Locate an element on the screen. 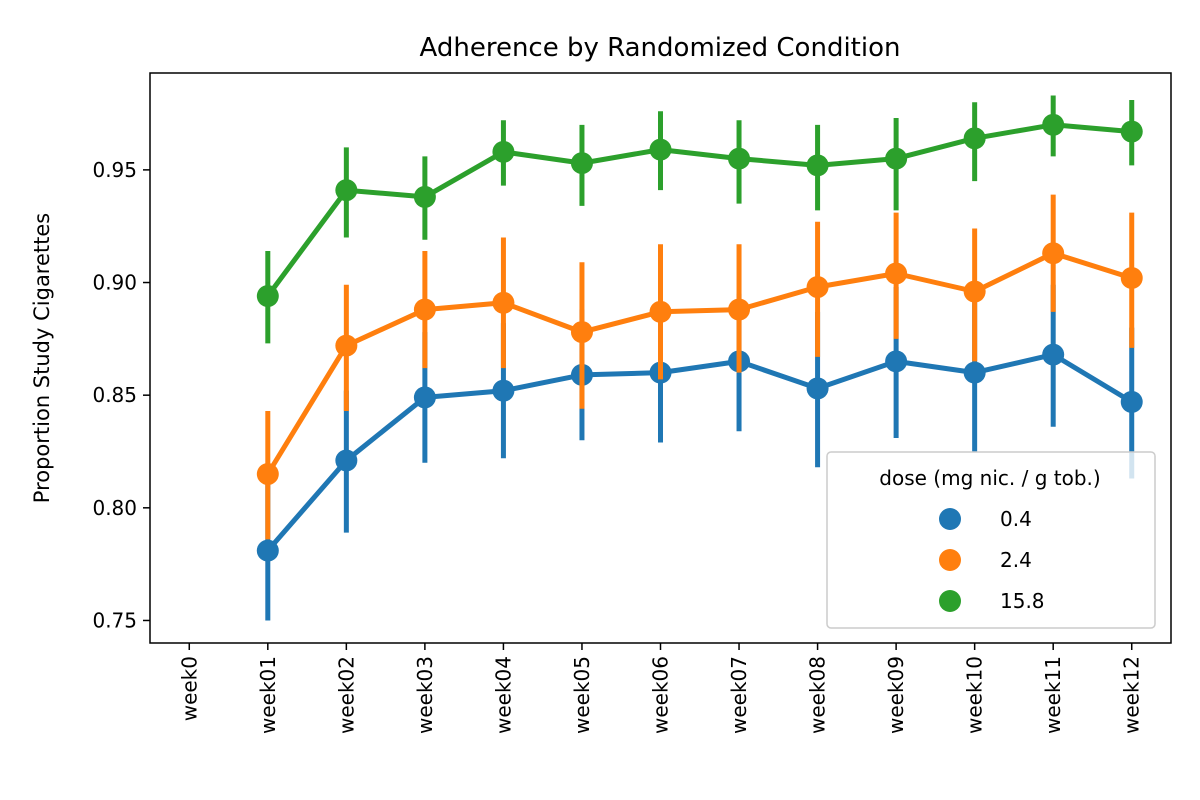 The width and height of the screenshot is (1200, 800). legend: dose (mg nic. / g tob.) 0.4 2.4 15.8 is located at coordinates (991, 540).